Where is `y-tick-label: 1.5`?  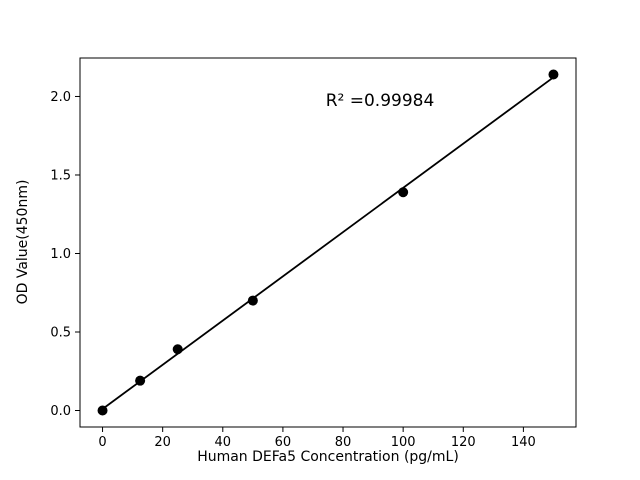 y-tick-label: 1.5 is located at coordinates (60, 175).